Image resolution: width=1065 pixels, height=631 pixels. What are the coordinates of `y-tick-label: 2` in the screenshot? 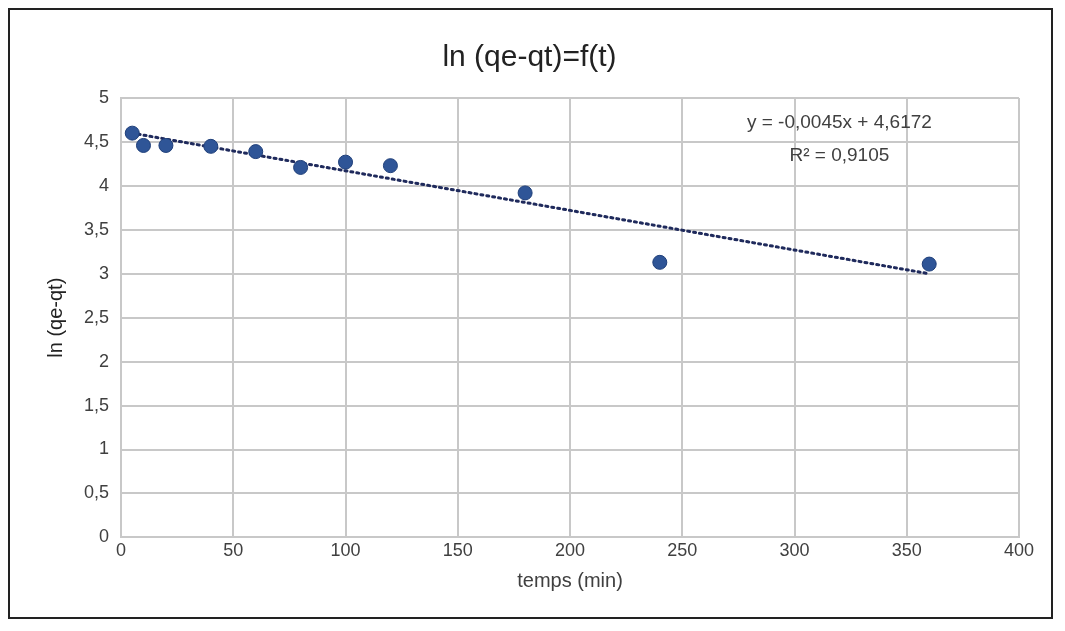 It's located at (104, 360).